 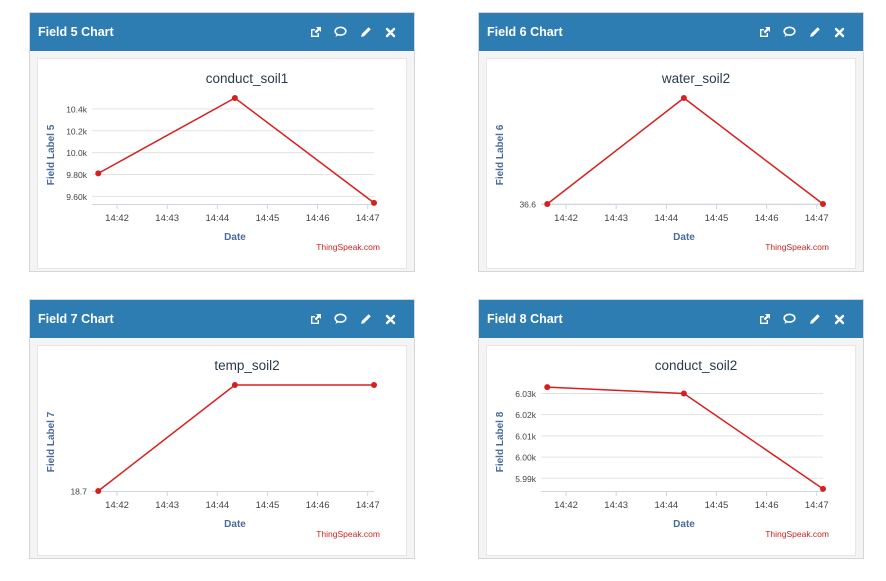 What do you see at coordinates (246, 365) in the screenshot?
I see `chart-title: temp_soil2` at bounding box center [246, 365].